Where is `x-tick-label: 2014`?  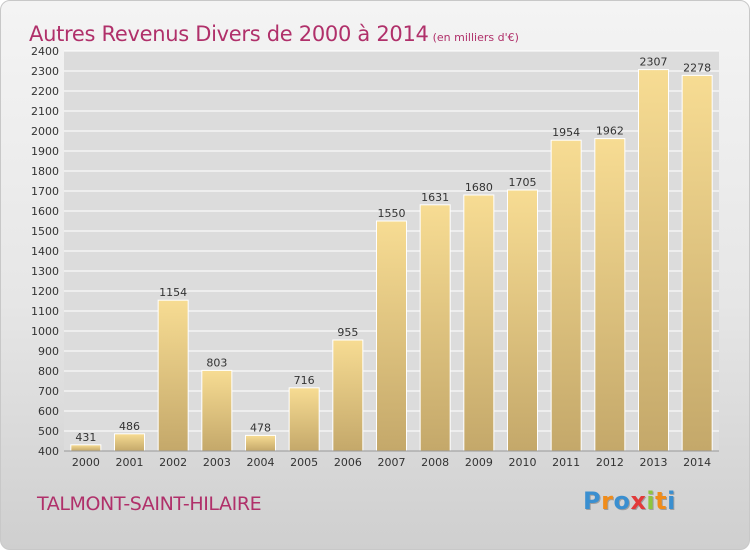
x-tick-label: 2014 is located at coordinates (697, 462).